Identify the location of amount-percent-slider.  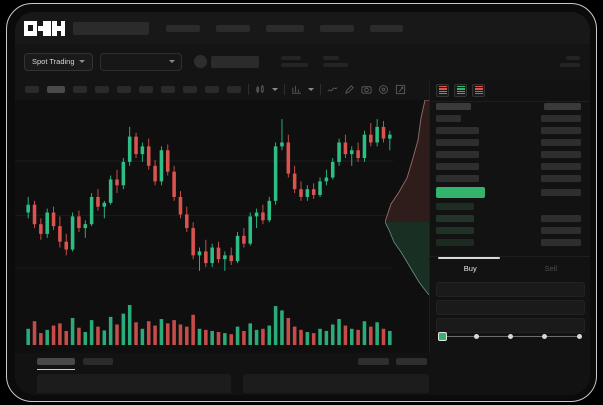
(511, 336).